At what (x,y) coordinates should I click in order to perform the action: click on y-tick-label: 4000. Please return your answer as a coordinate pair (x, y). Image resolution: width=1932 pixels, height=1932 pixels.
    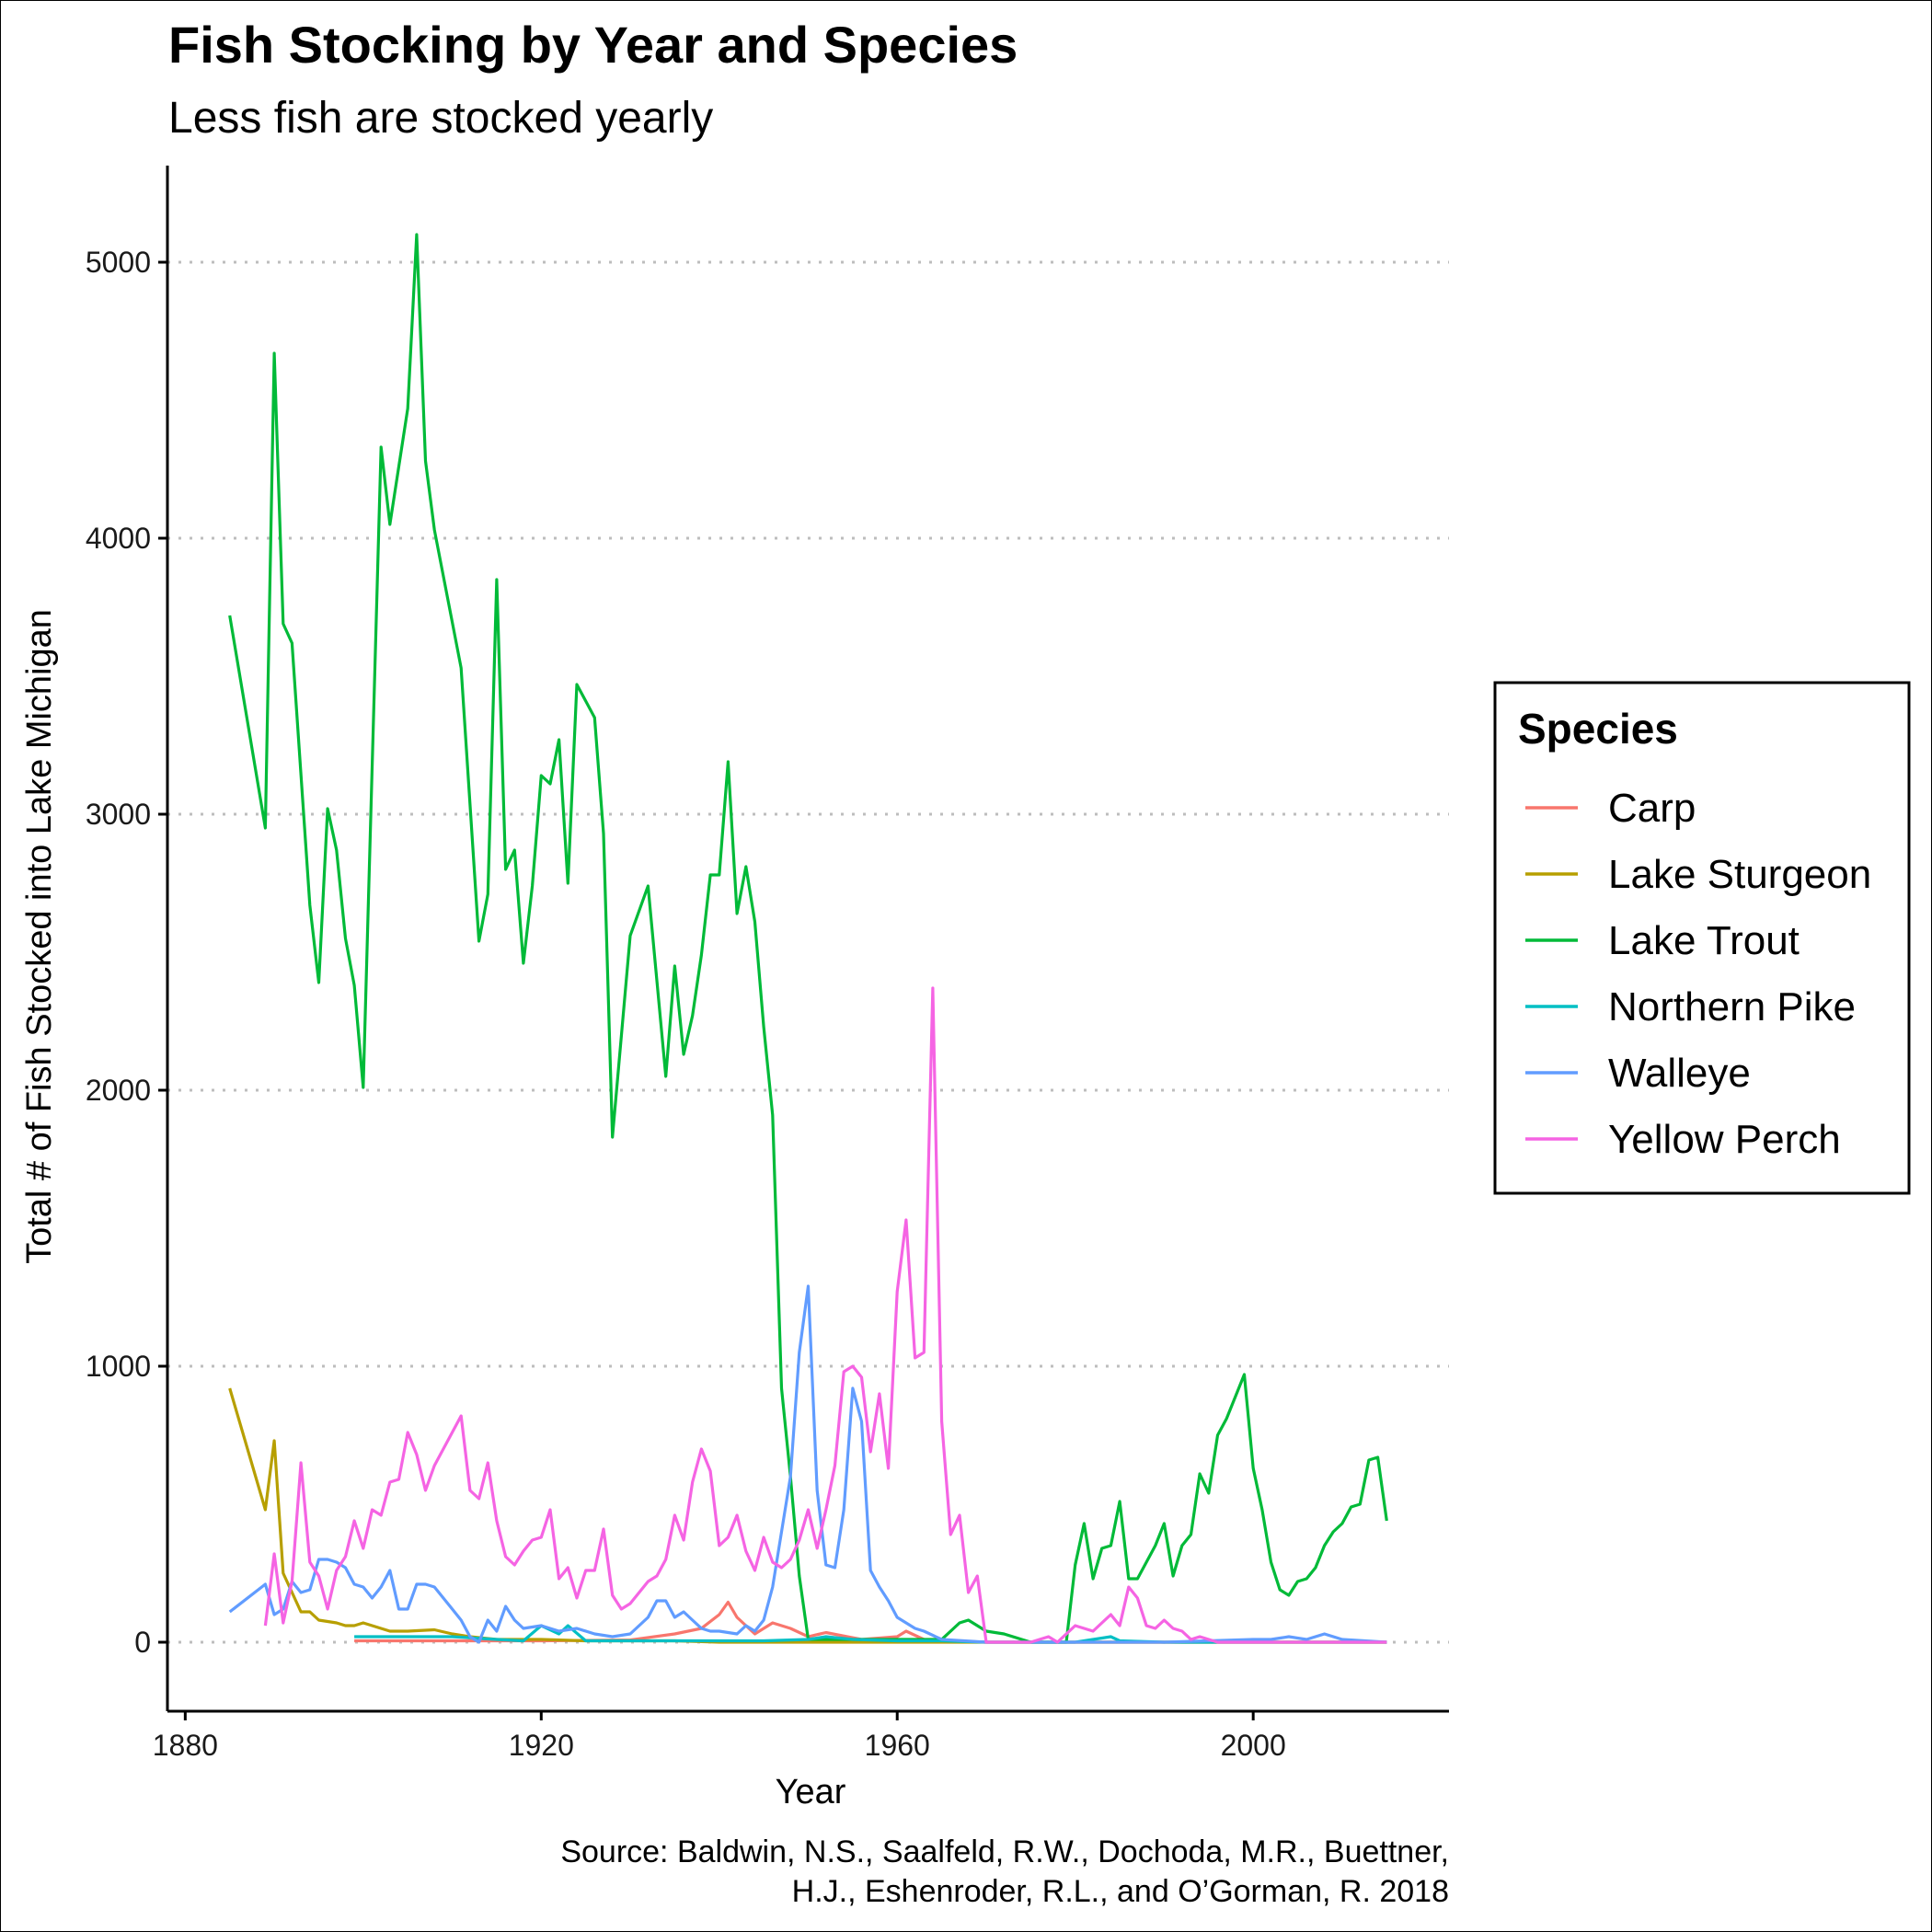
    Looking at the image, I should click on (118, 538).